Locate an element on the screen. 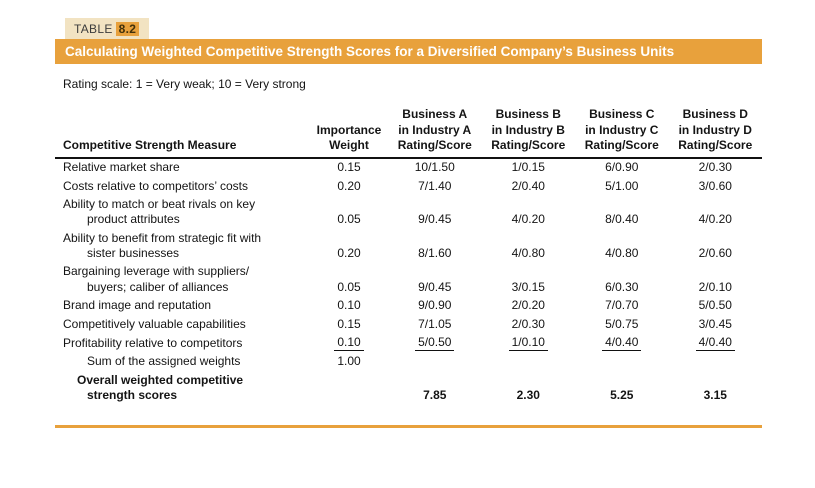  table-tab-label: TABLE is located at coordinates (93, 29).